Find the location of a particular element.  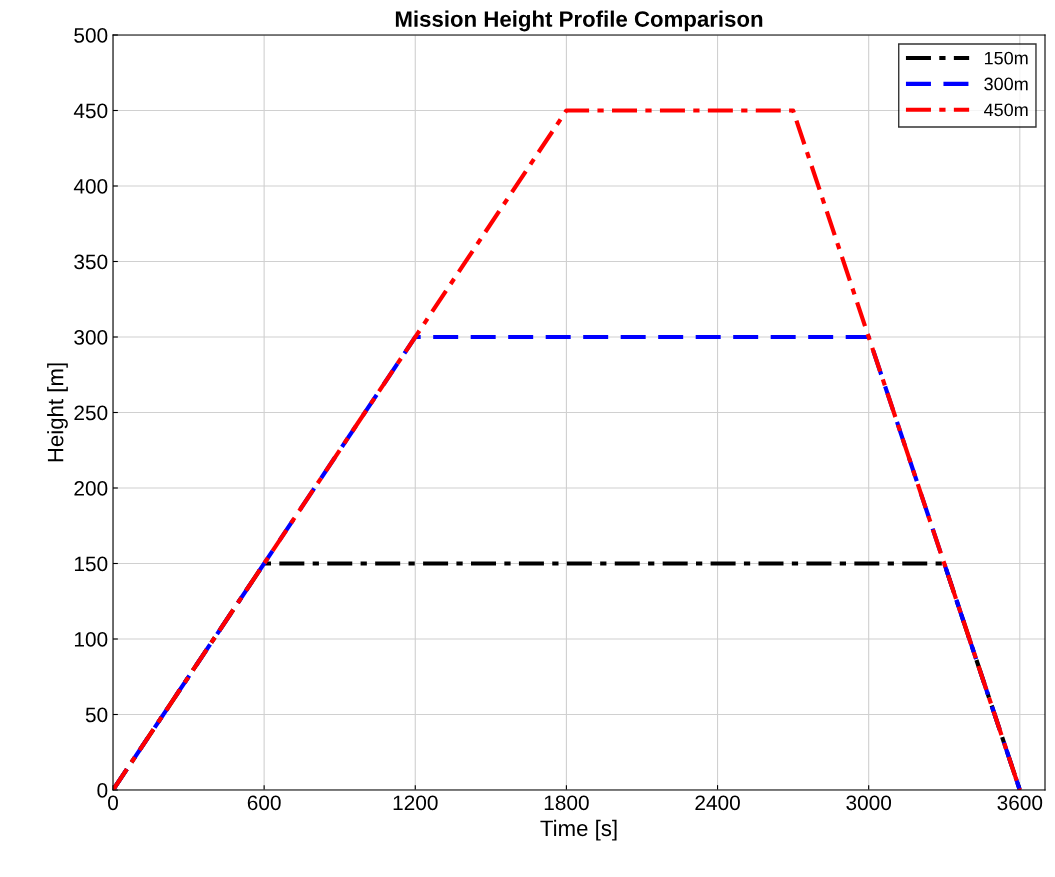

y-tick-label: 350 is located at coordinates (91, 262).